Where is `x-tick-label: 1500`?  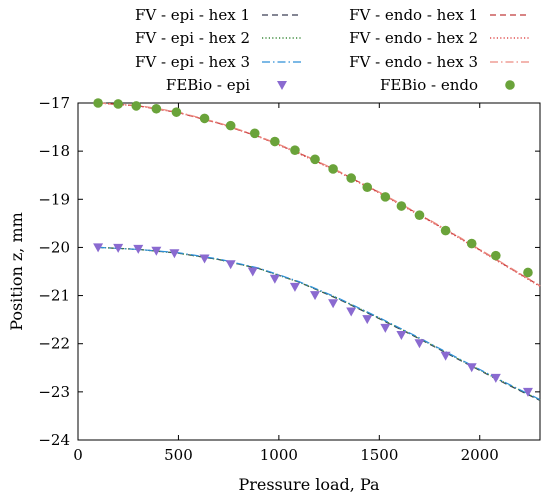
x-tick-label: 1500 is located at coordinates (379, 455).